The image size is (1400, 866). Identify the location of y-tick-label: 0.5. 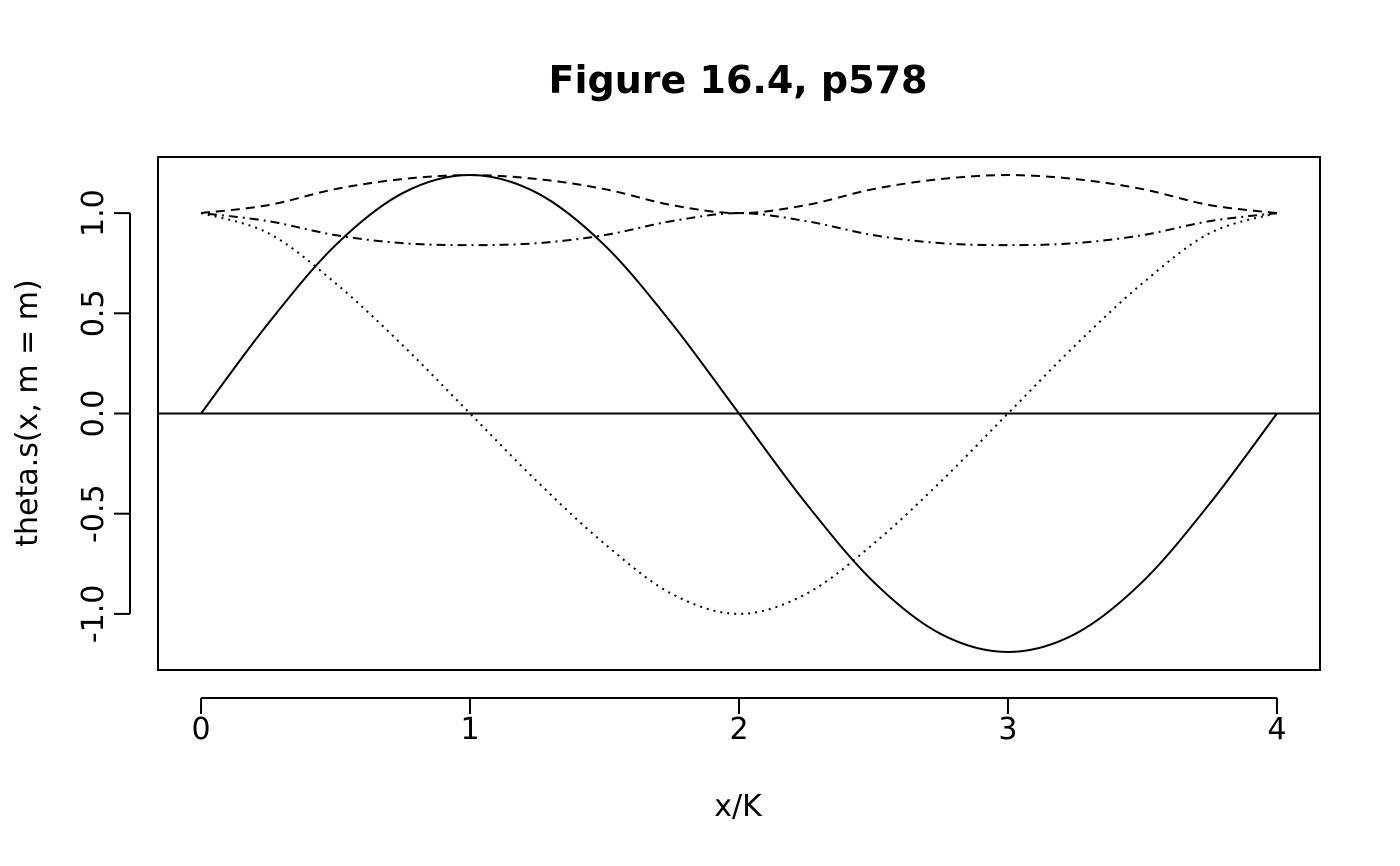
(93, 313).